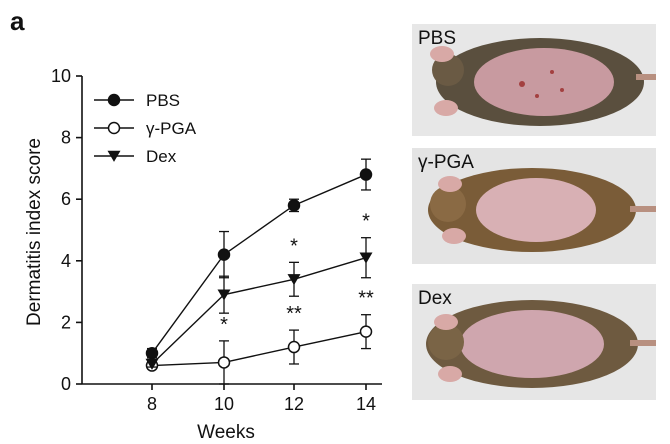 The image size is (670, 444). I want to click on photo-pga-mouse: γ-PGA, so click(534, 206).